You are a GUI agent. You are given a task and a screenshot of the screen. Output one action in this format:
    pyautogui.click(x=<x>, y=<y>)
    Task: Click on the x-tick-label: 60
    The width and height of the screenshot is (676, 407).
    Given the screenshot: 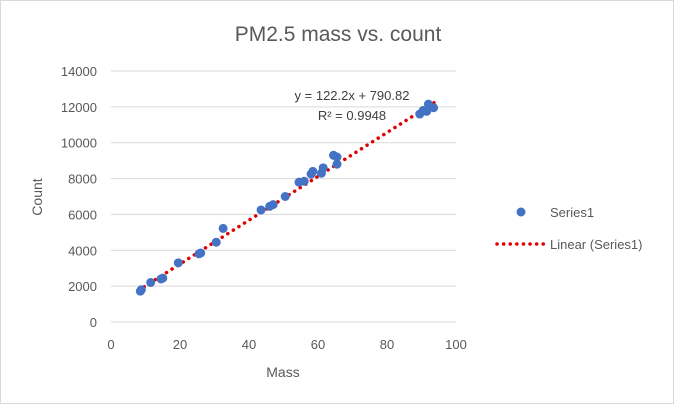 What is the action you would take?
    pyautogui.click(x=318, y=344)
    